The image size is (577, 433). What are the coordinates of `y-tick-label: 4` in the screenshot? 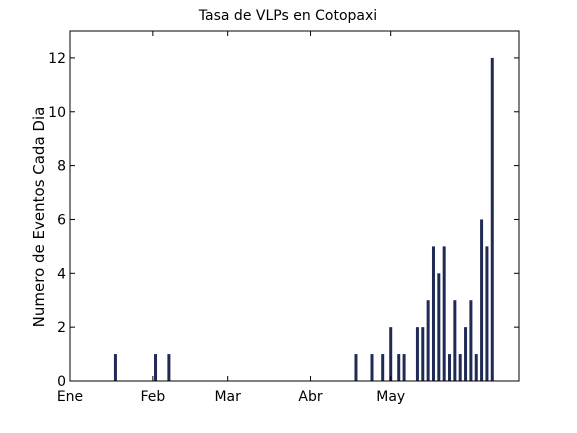 It's located at (61, 274).